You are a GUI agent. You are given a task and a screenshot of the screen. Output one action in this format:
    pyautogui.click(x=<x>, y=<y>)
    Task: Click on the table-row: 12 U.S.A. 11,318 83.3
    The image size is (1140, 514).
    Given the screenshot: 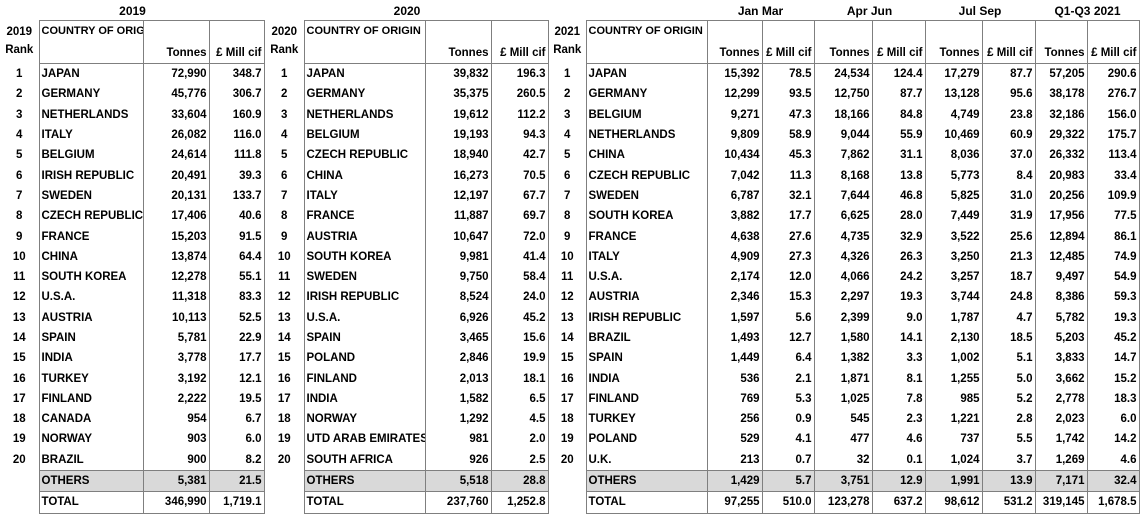 What is the action you would take?
    pyautogui.click(x=132, y=297)
    